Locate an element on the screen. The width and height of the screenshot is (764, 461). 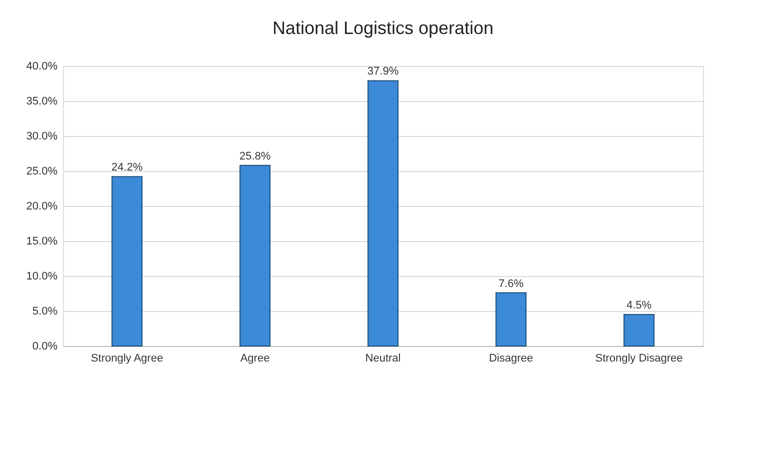
y-tick-label: 40.0% is located at coordinates (42, 66).